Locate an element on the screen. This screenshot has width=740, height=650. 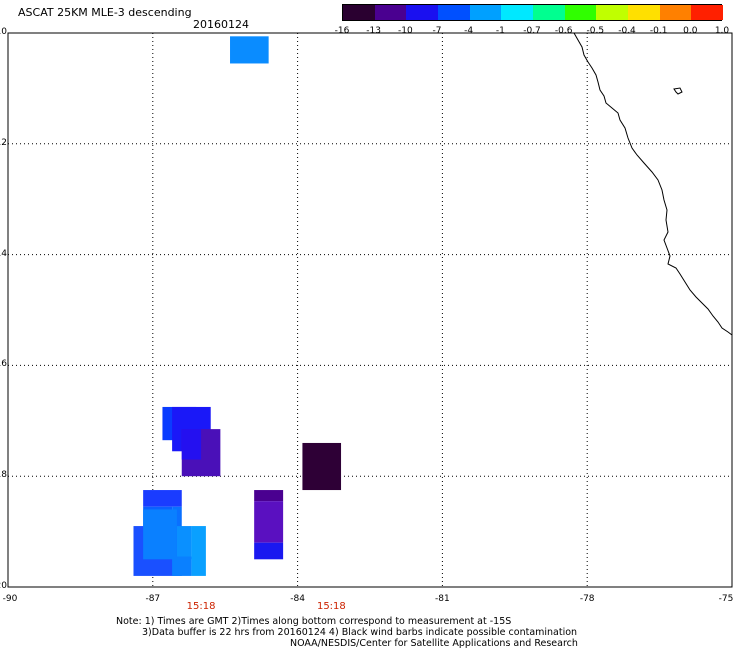
map-date: 20160124 is located at coordinates (221, 24).